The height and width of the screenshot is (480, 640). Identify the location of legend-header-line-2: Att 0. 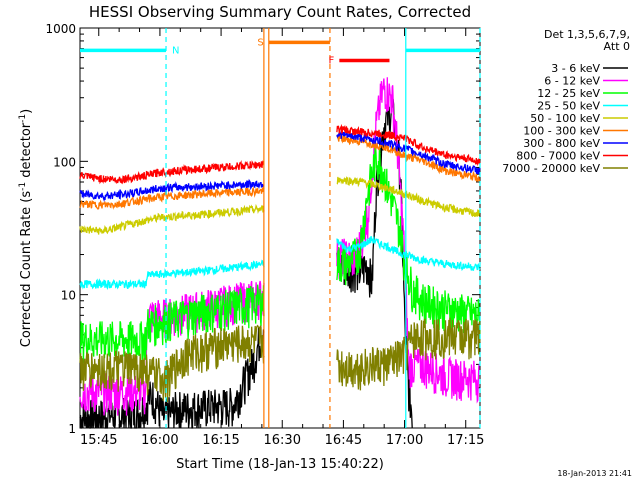
(617, 46).